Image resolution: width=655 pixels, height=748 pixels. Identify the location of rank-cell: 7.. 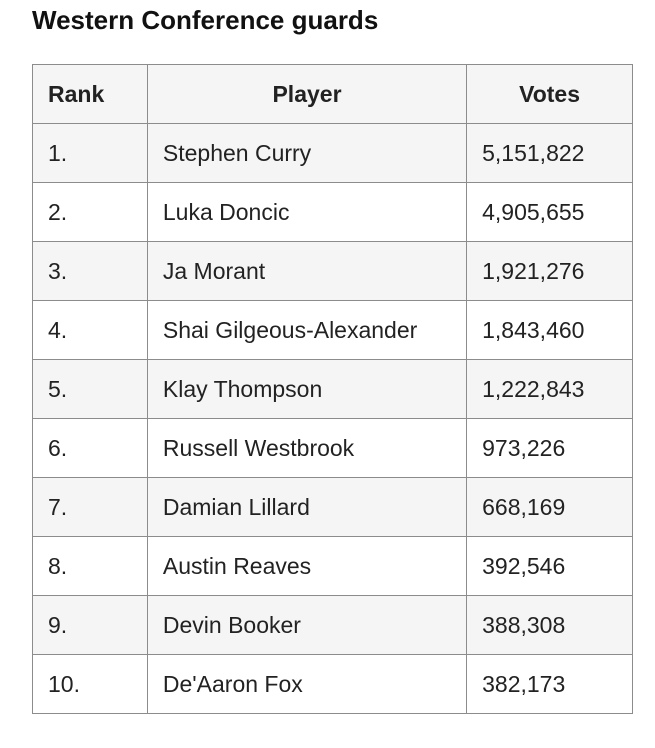
(90, 507).